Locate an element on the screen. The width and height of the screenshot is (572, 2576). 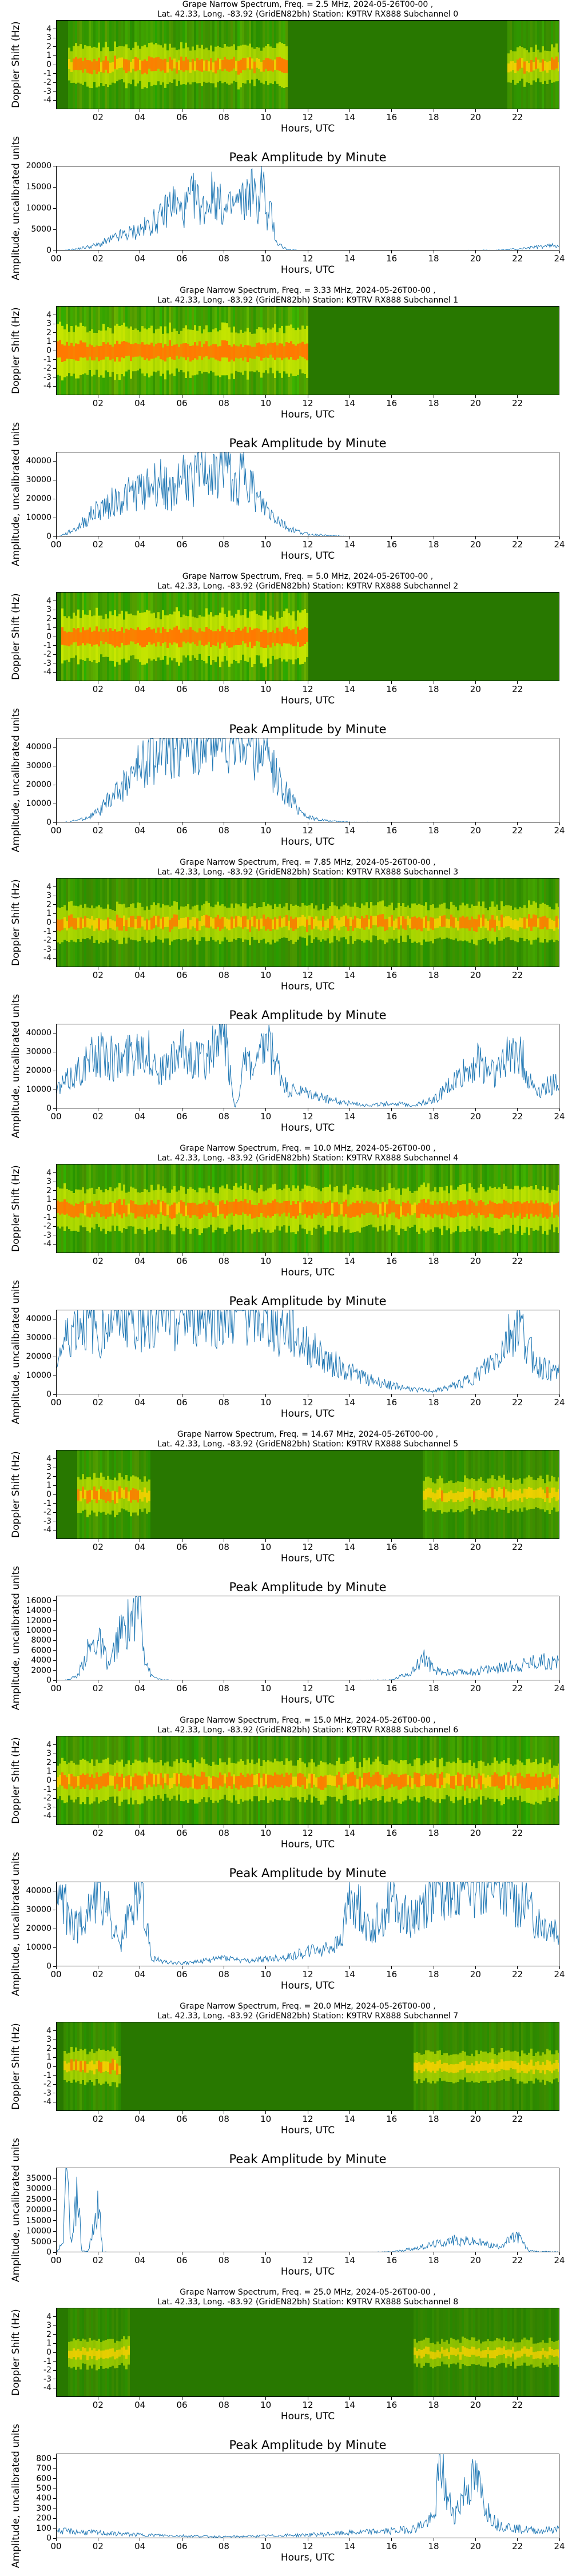
amplitude-plot is located at coordinates (307, 1924).